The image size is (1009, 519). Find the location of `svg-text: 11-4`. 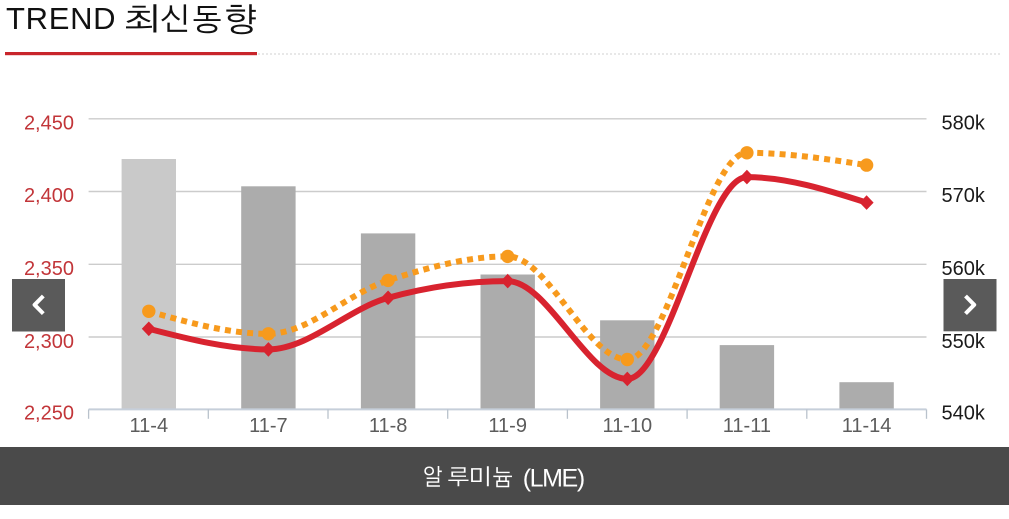

svg-text: 11-4 is located at coordinates (149, 426).